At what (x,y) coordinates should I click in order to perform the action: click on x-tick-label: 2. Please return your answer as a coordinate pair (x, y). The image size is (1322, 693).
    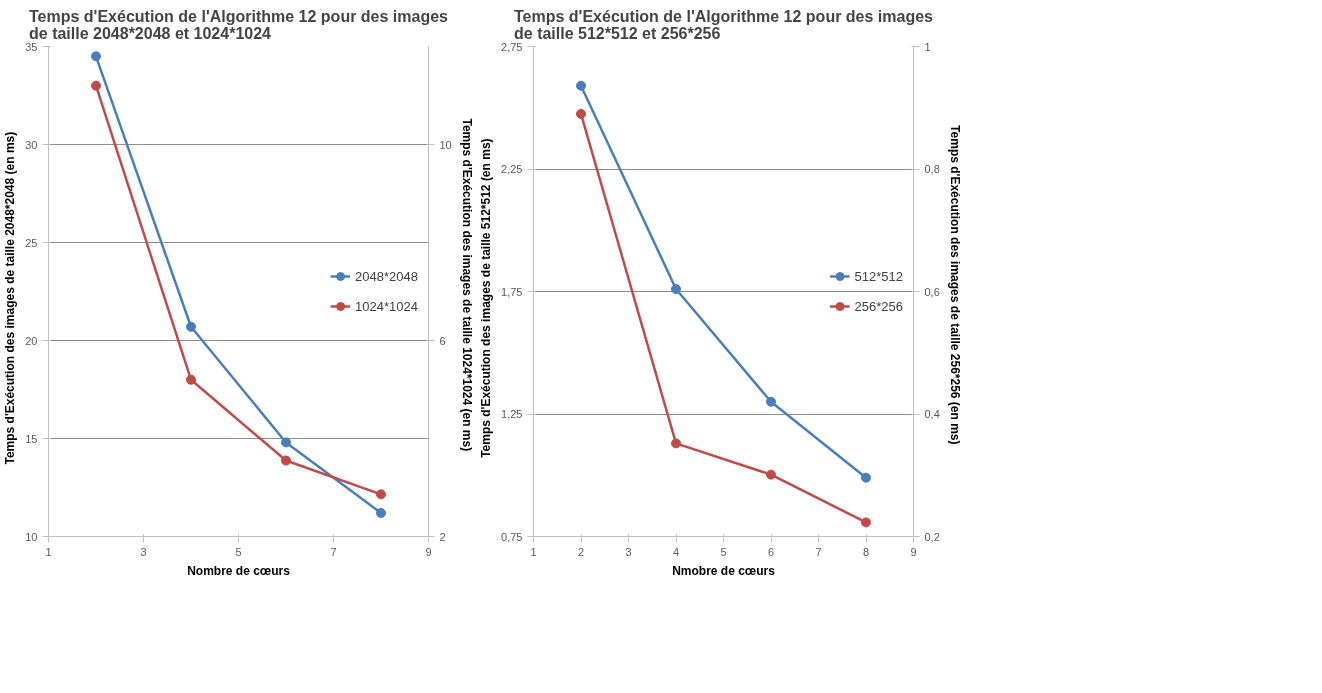
    Looking at the image, I should click on (581, 551).